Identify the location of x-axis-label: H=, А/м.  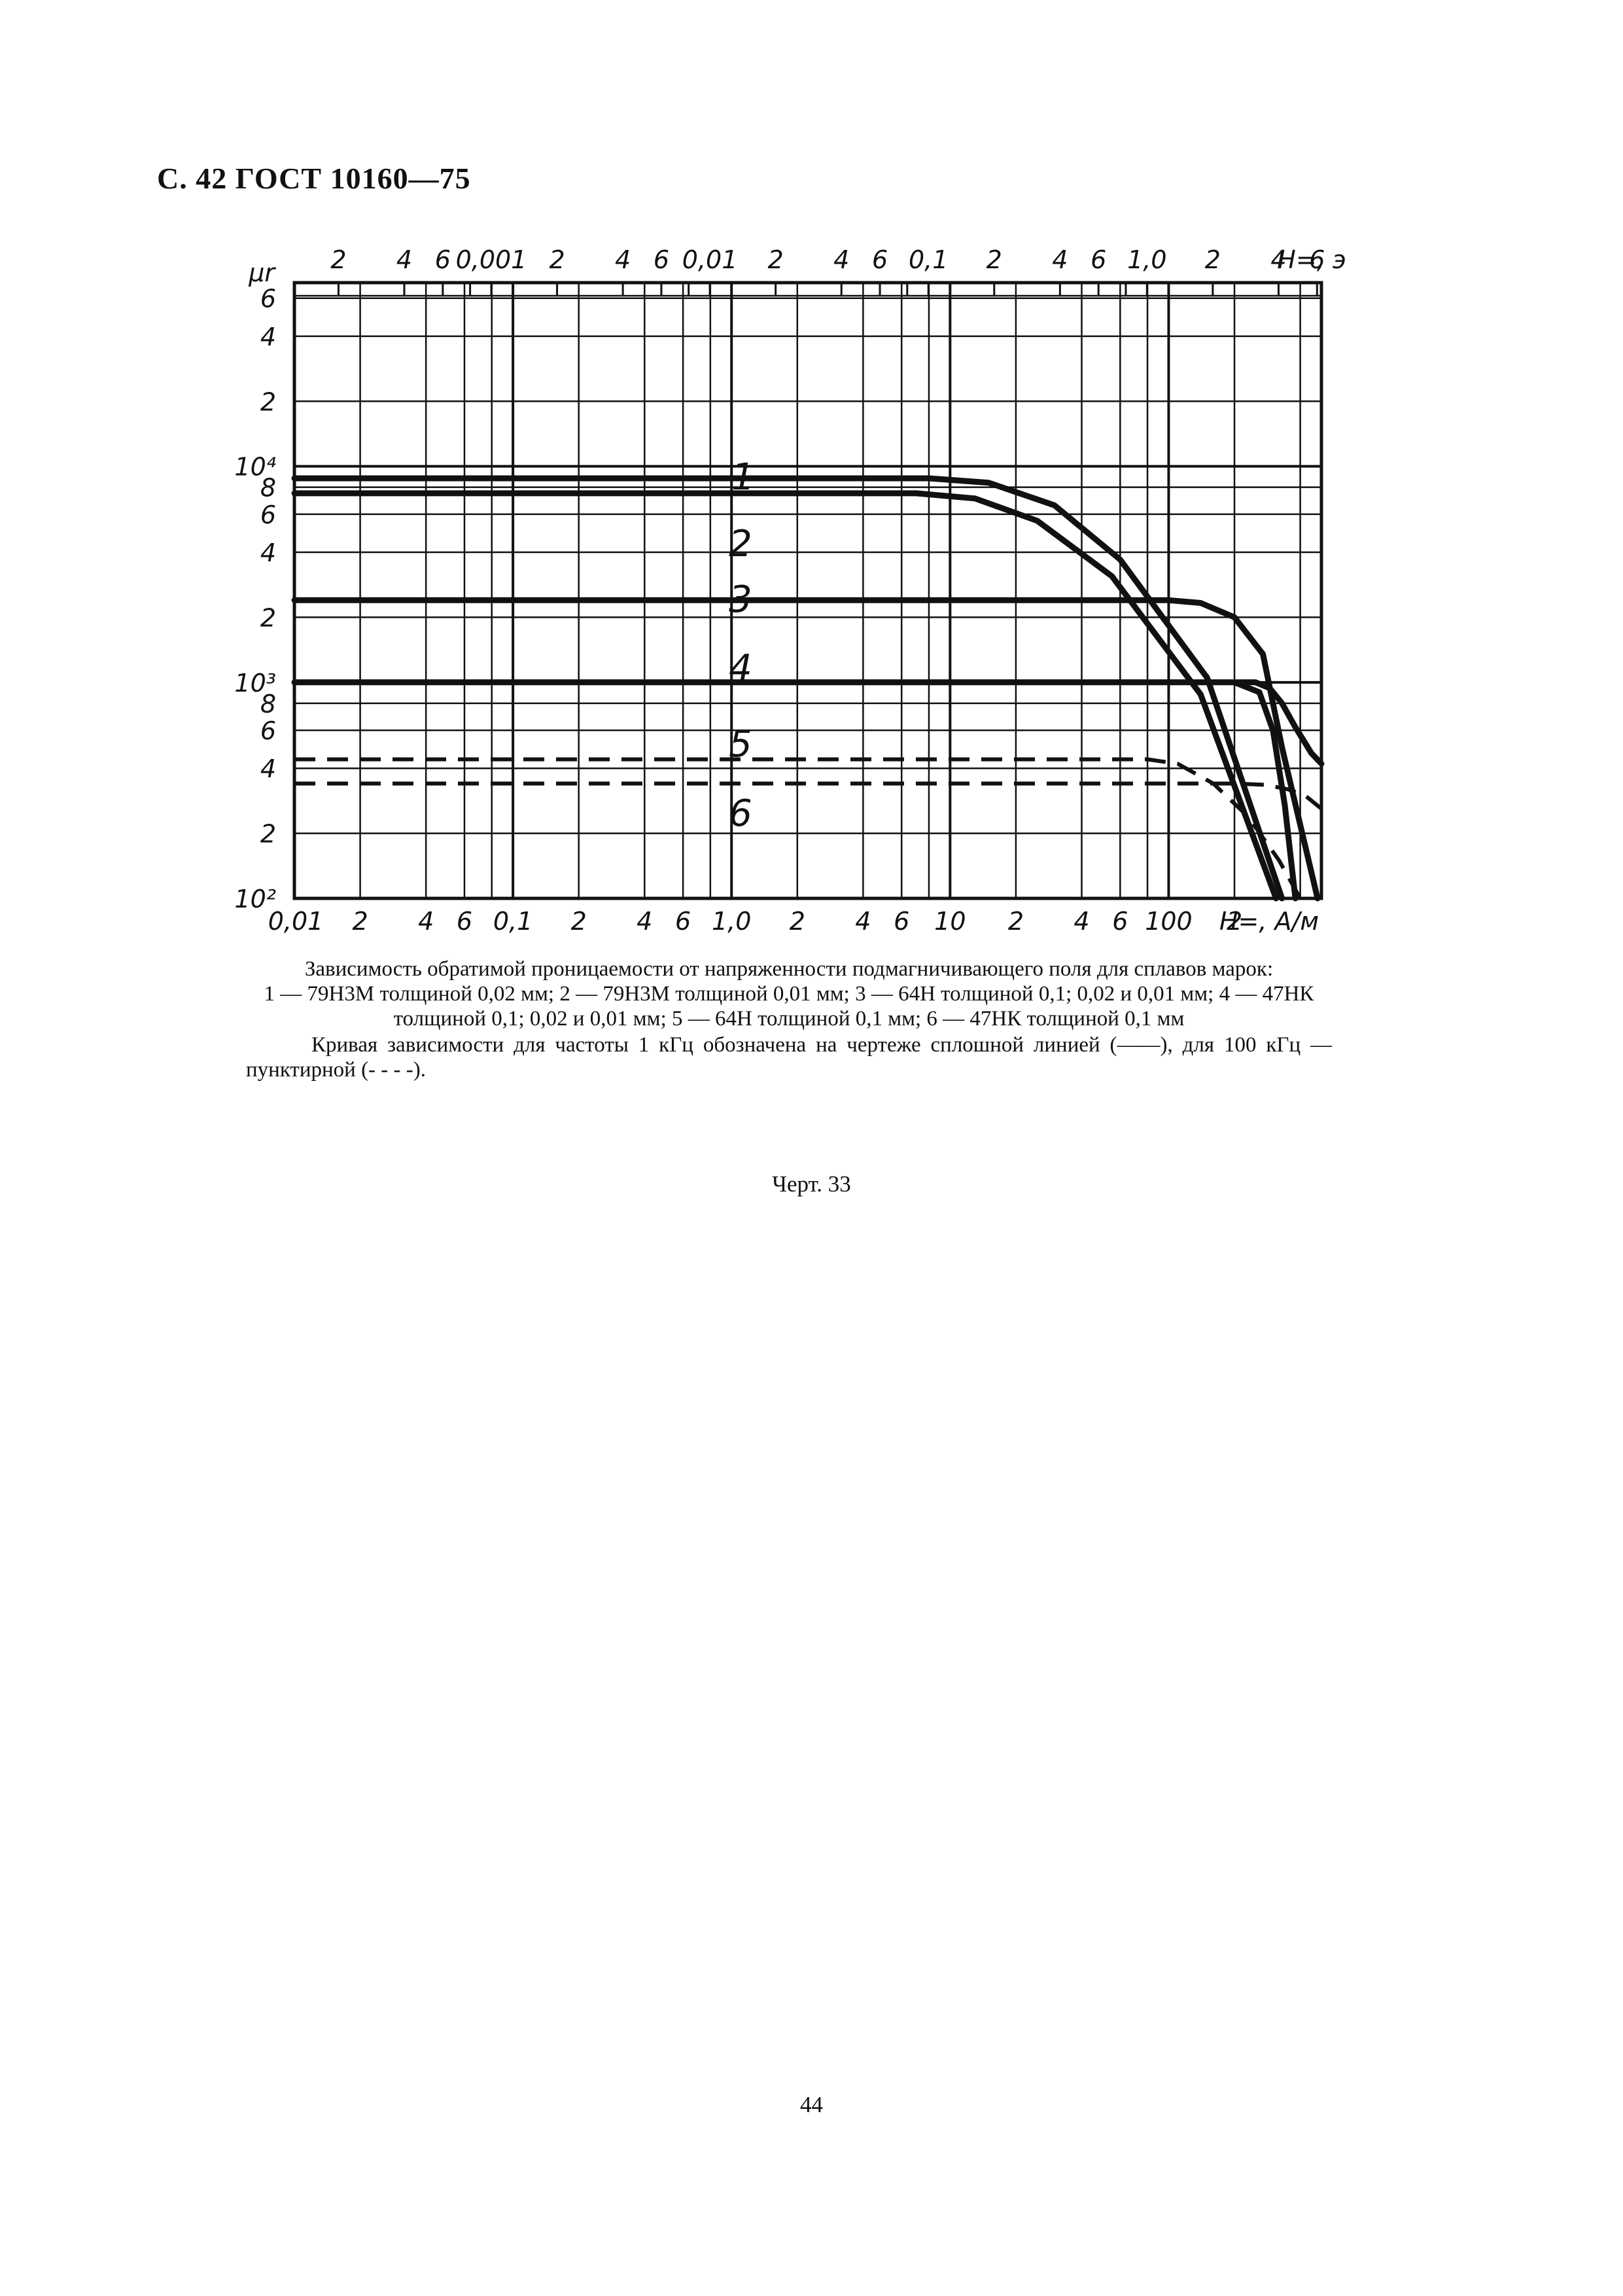
(1269, 921).